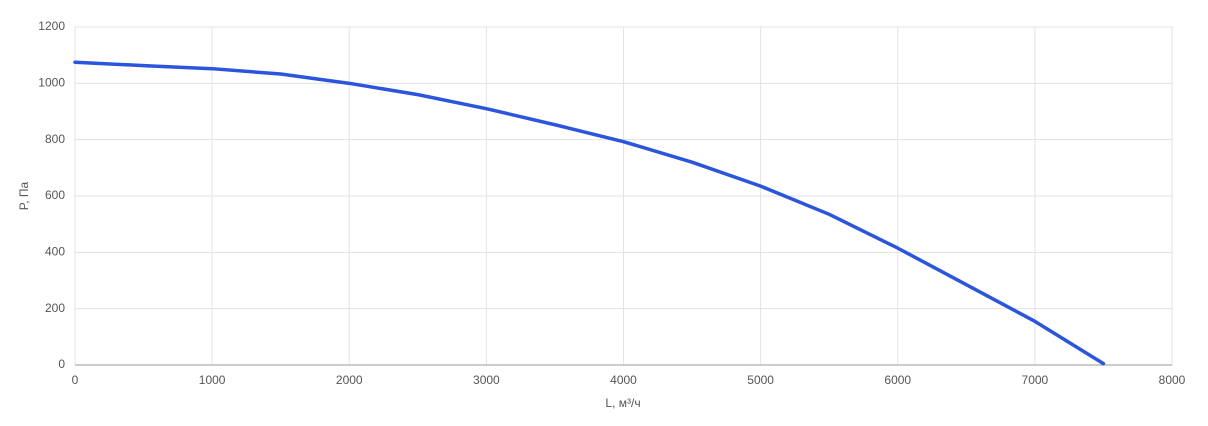  What do you see at coordinates (61, 364) in the screenshot?
I see `y-tick-label: 0` at bounding box center [61, 364].